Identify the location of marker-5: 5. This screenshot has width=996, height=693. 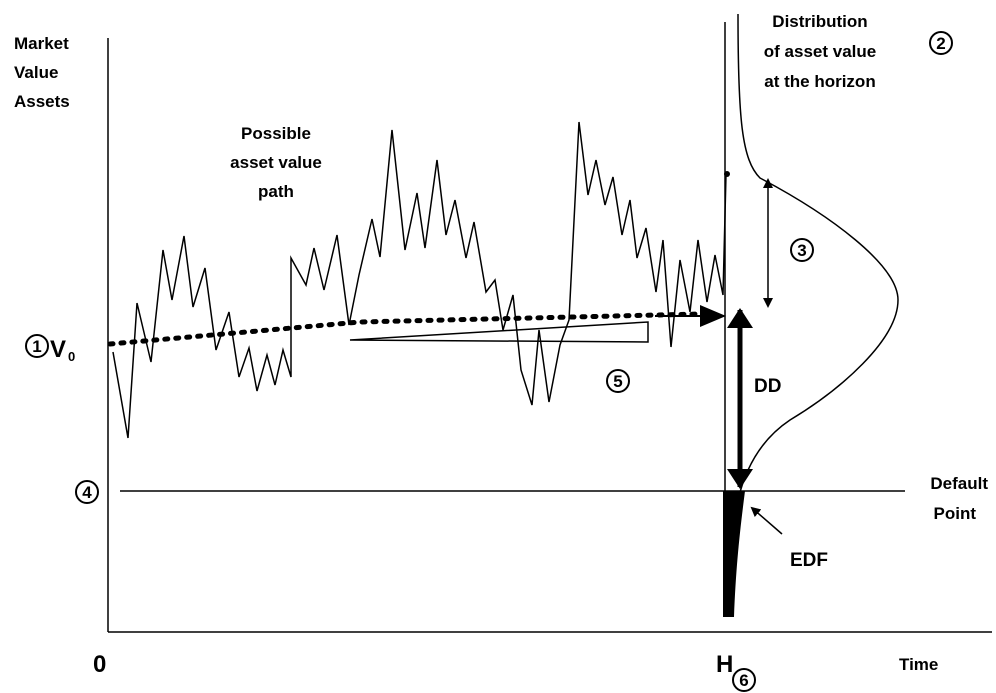
(618, 381).